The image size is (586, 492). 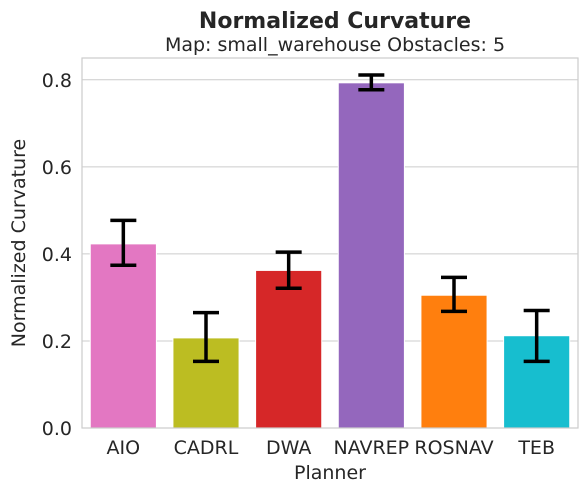 I want to click on x-tick-label: TEB, so click(x=536, y=448).